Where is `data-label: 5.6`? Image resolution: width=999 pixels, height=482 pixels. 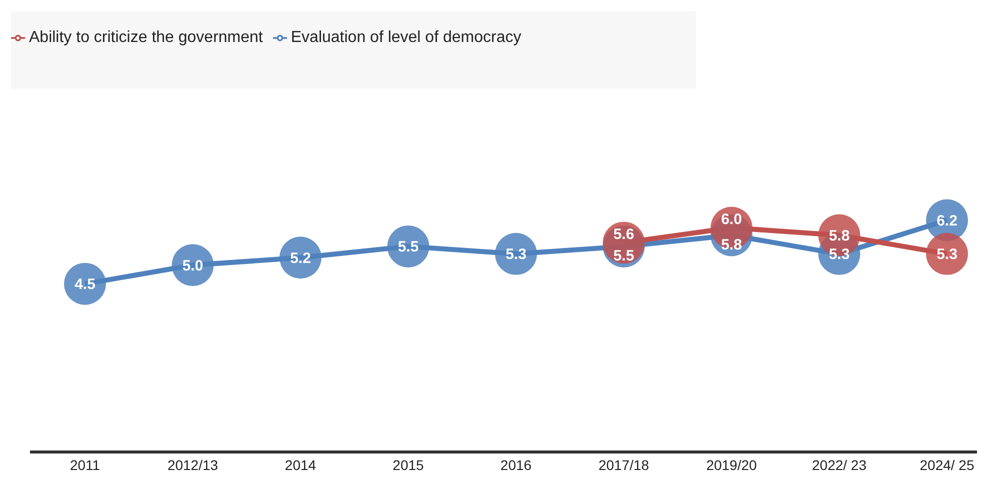 data-label: 5.6 is located at coordinates (623, 234).